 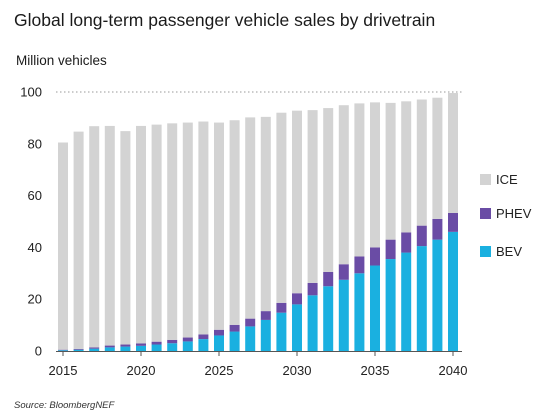 I want to click on y-tick-label-100: 100, so click(x=31, y=92).